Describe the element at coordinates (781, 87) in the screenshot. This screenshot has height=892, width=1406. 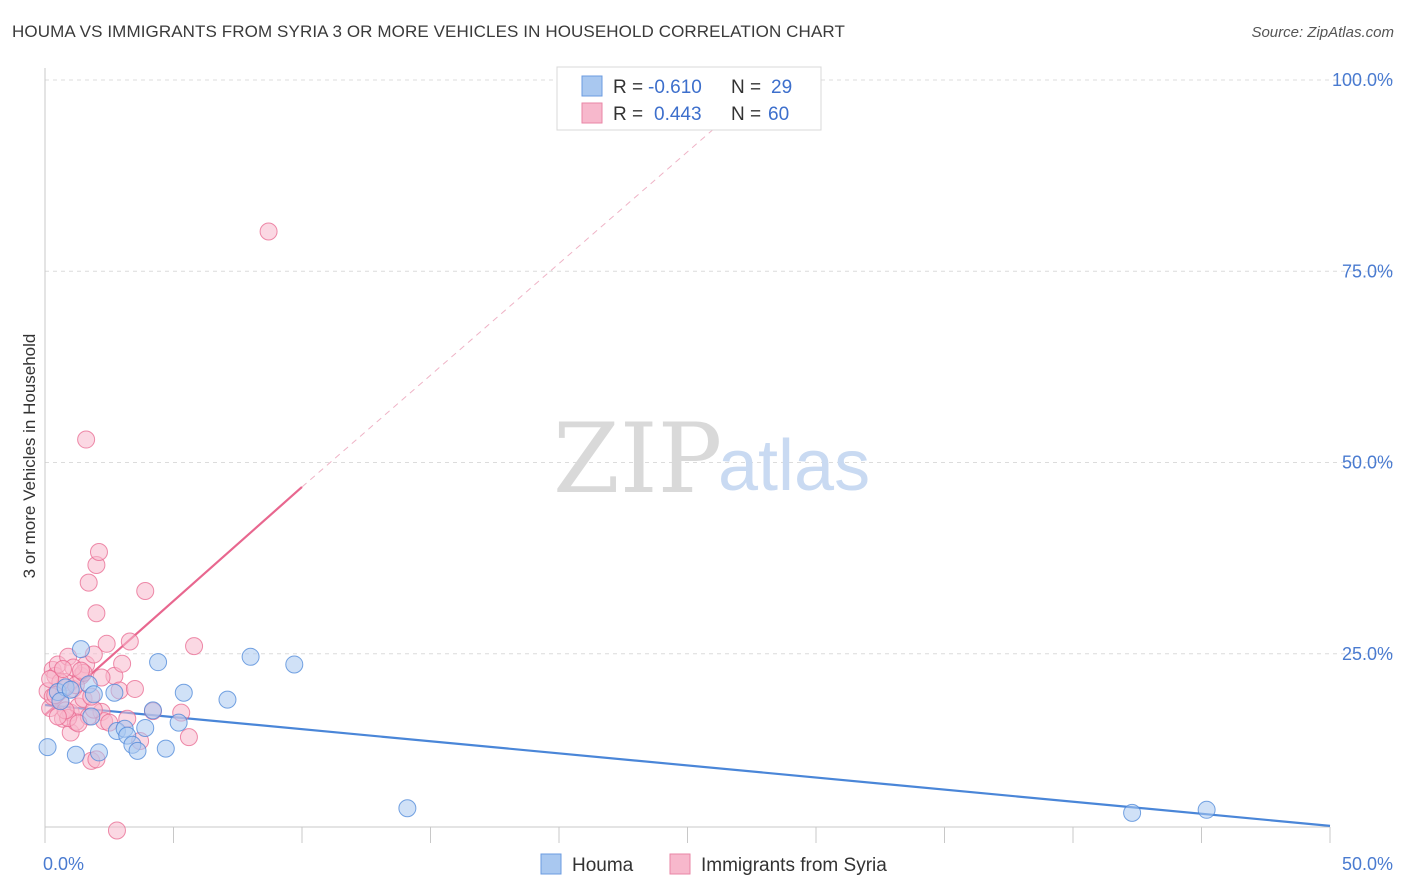
I see `legend-n-value: 29` at that location.